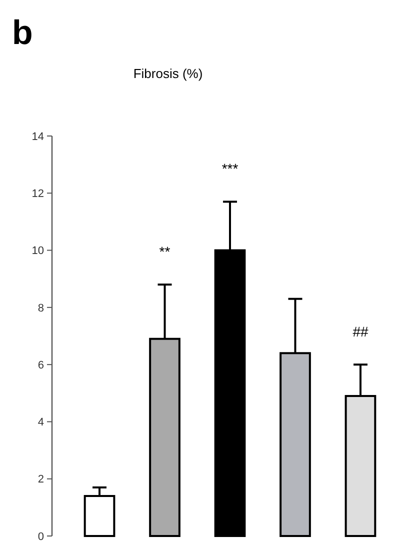  I want to click on y-tick-label: 6, so click(41, 365).